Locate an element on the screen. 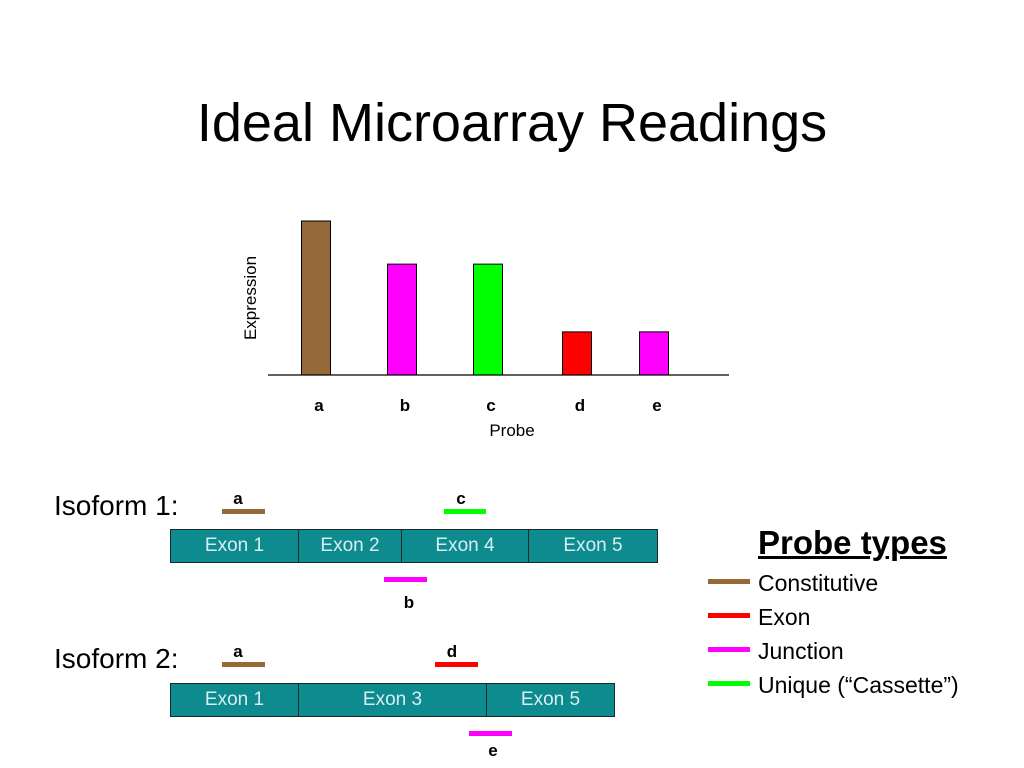  x-tick-a: a is located at coordinates (319, 405).